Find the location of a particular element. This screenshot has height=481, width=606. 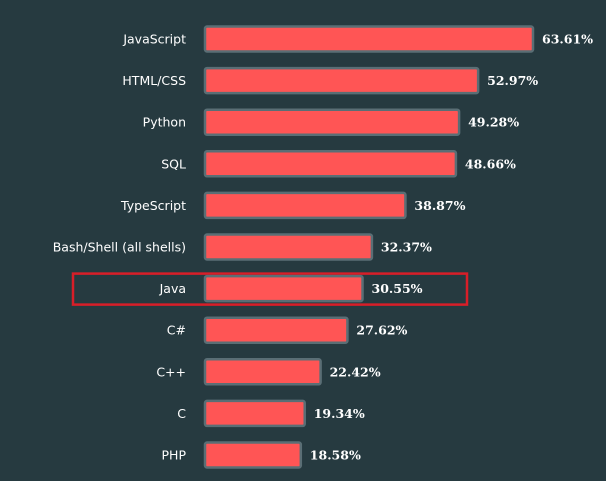

category-label-c: C++ is located at coordinates (171, 371).